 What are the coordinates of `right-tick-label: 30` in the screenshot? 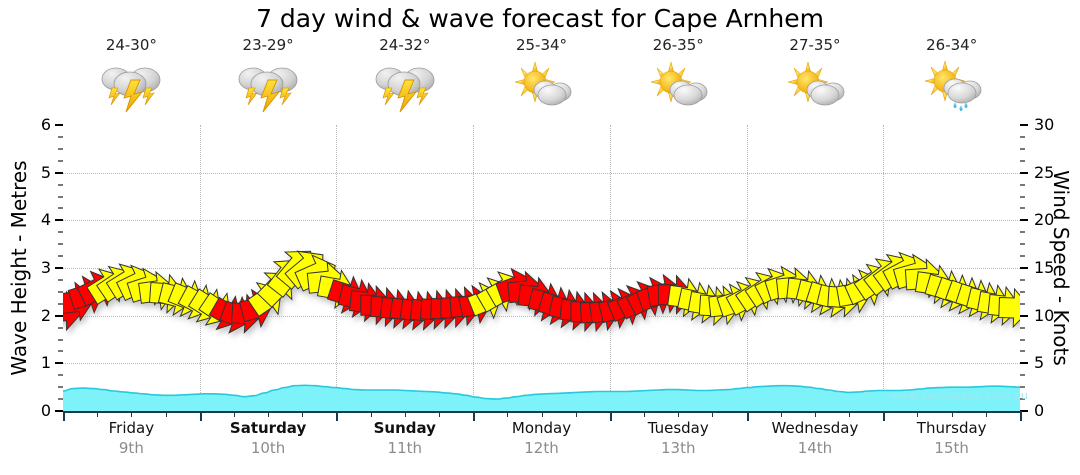 It's located at (1044, 124).